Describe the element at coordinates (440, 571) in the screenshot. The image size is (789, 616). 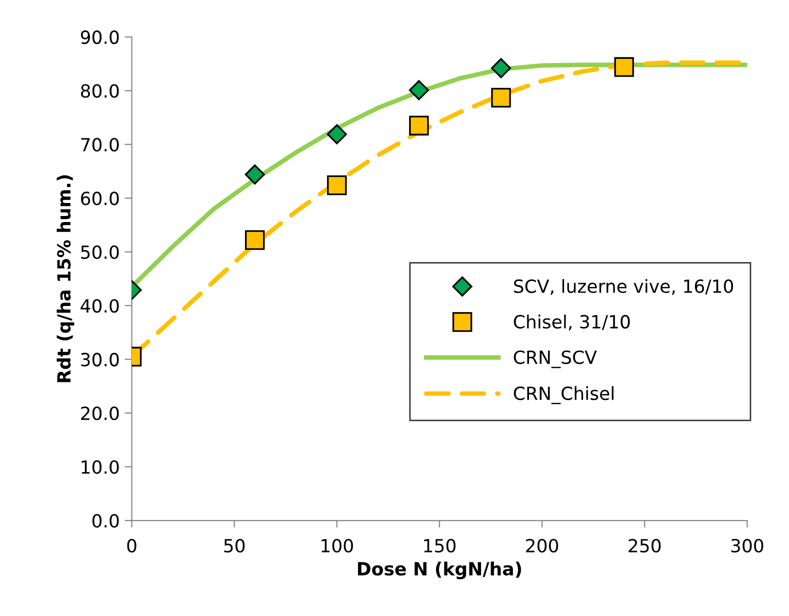
I see `x-axis-title: Dose N (kgN/ha)` at that location.